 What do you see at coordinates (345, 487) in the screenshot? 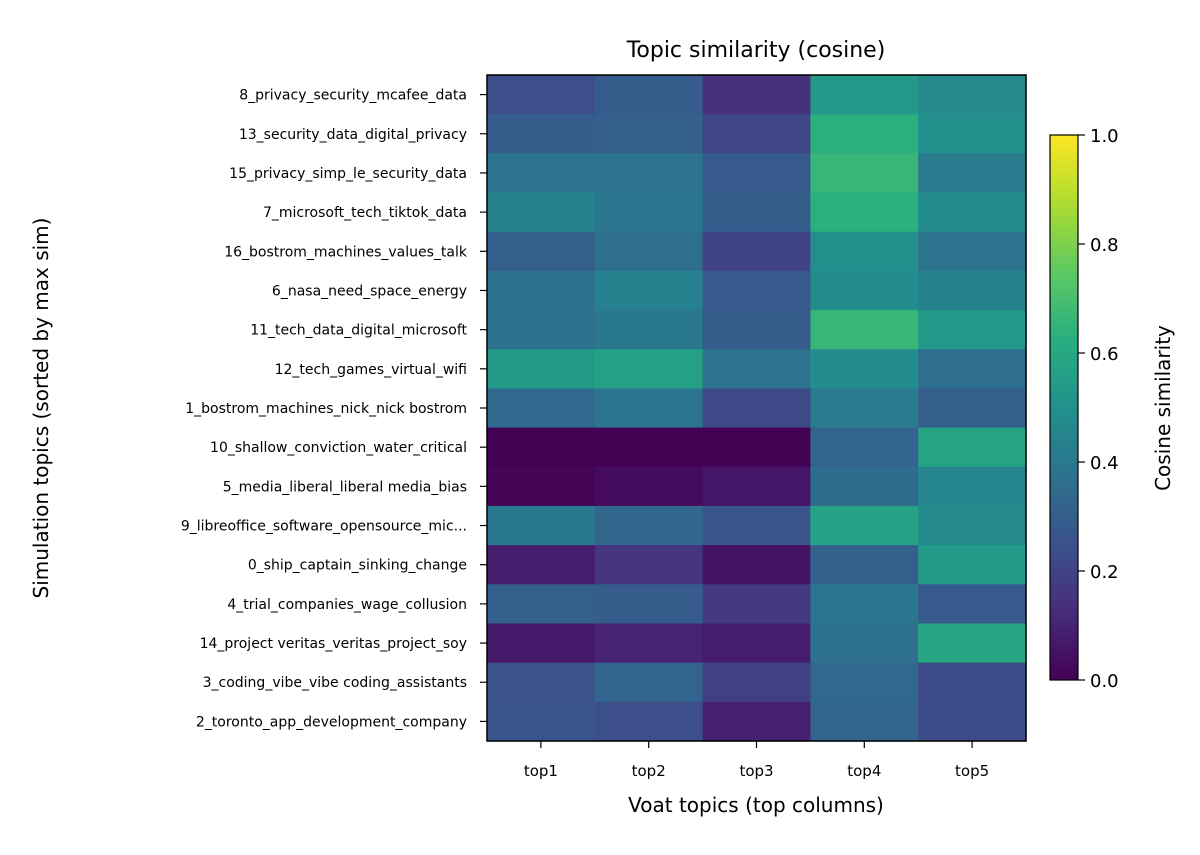
I see `y-tick-label: 5_media_liberal_liberal media_bias` at bounding box center [345, 487].